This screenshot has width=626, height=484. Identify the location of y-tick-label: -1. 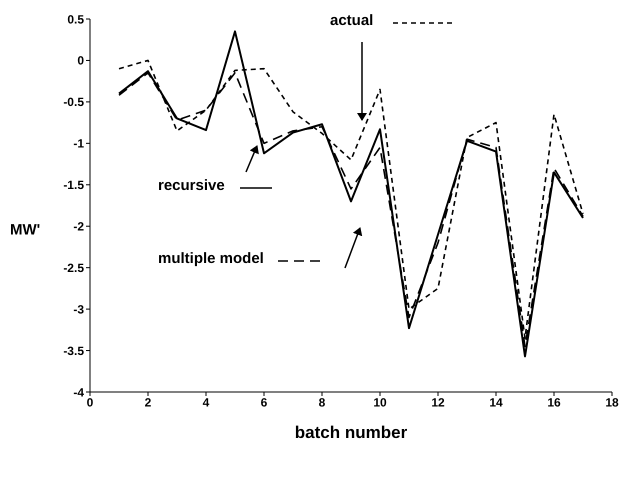
(78, 143).